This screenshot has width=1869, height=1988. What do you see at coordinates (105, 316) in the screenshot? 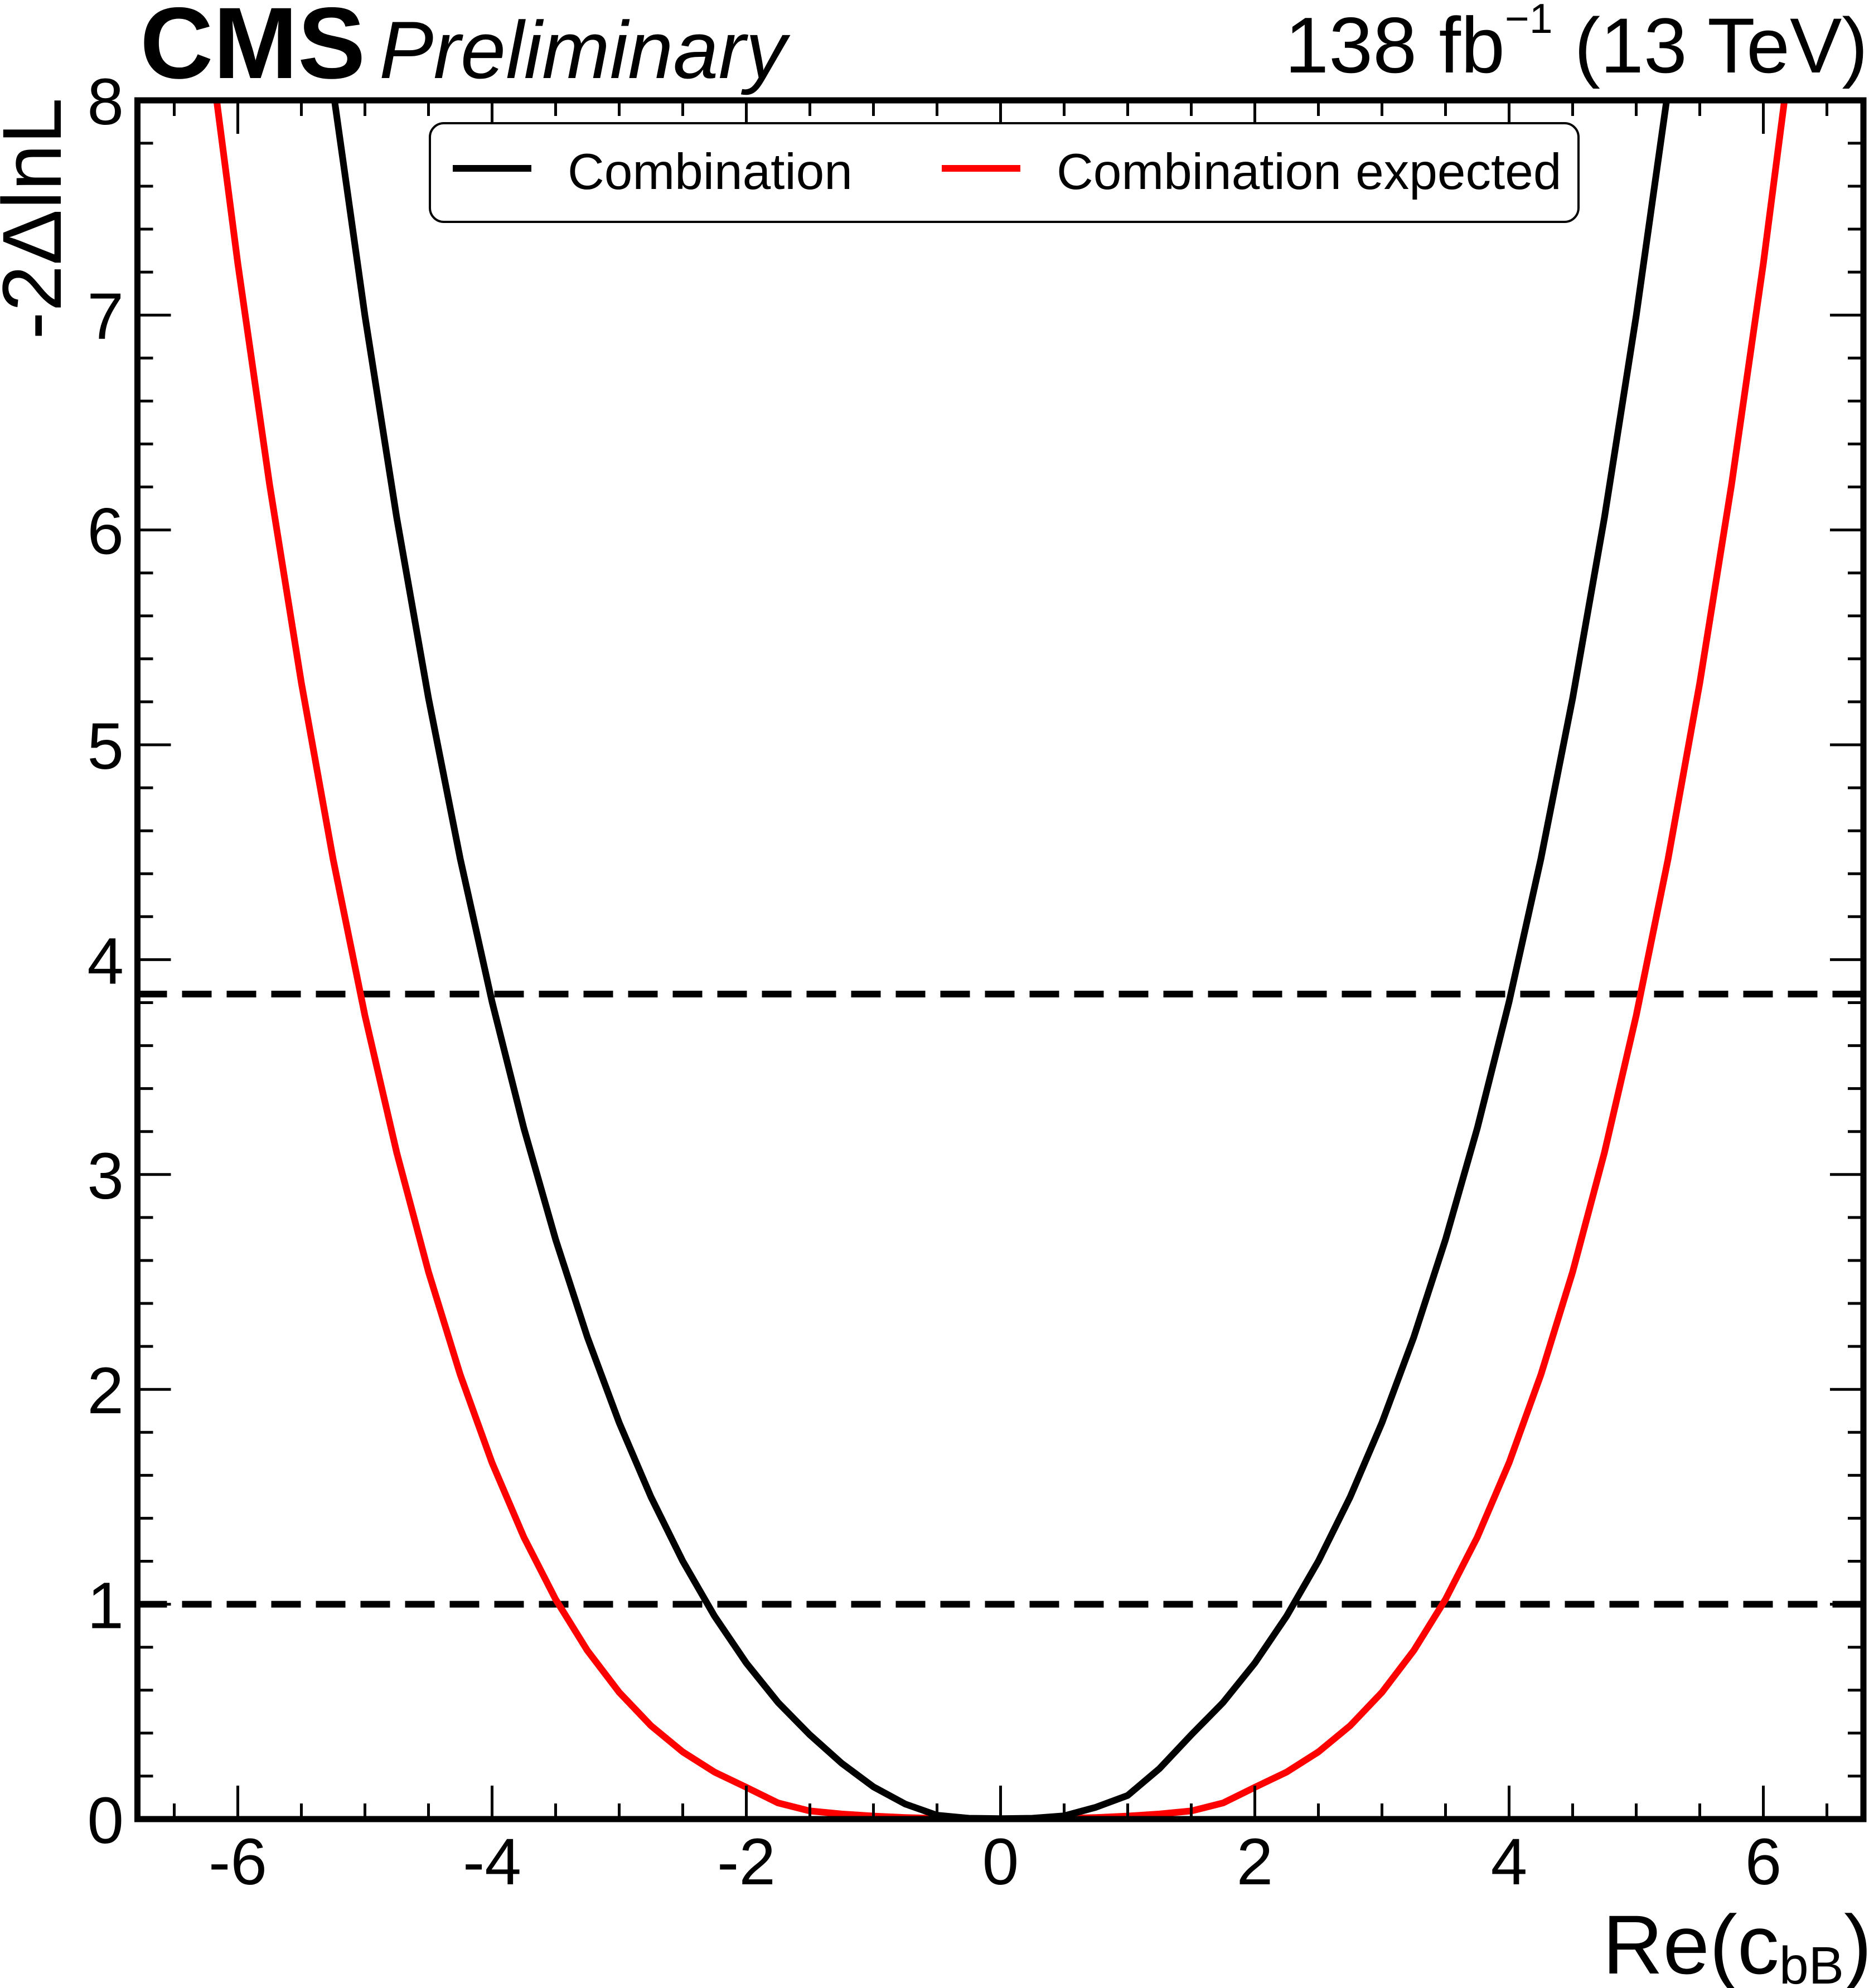
I see `svg-text: 7` at bounding box center [105, 316].